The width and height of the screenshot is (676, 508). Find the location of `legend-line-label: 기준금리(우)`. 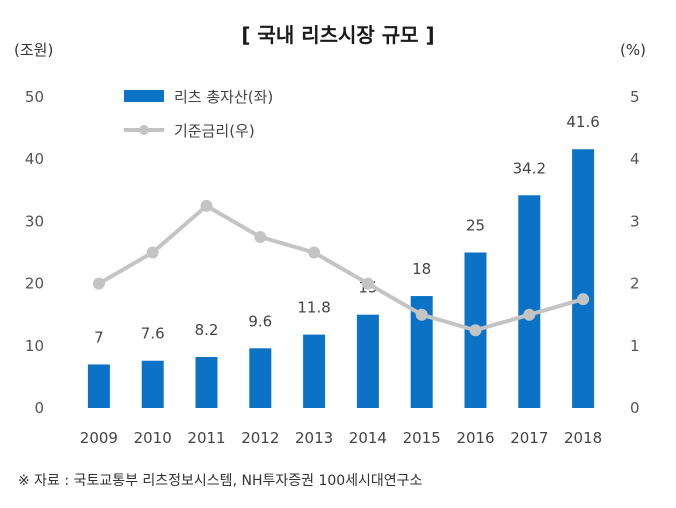

legend-line-label: 기준금리(우) is located at coordinates (214, 131).